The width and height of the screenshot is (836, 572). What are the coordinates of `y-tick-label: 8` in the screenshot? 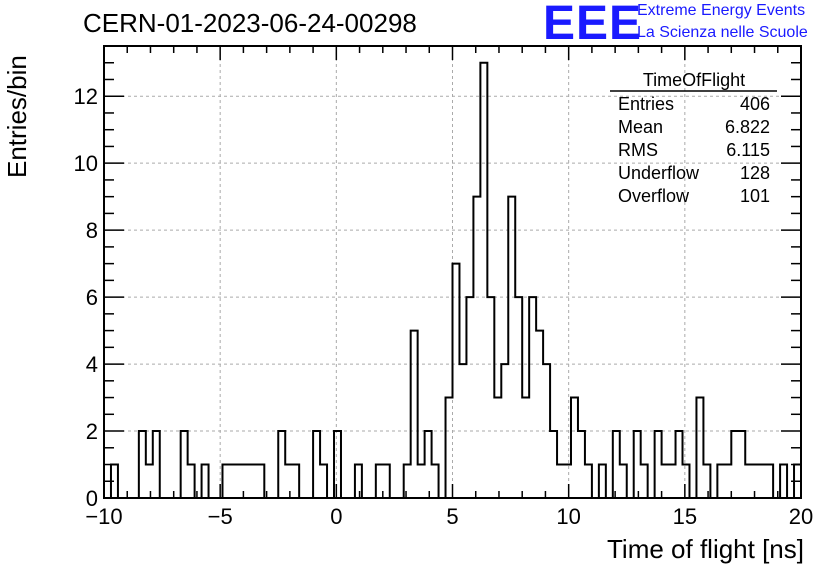 It's located at (92, 230).